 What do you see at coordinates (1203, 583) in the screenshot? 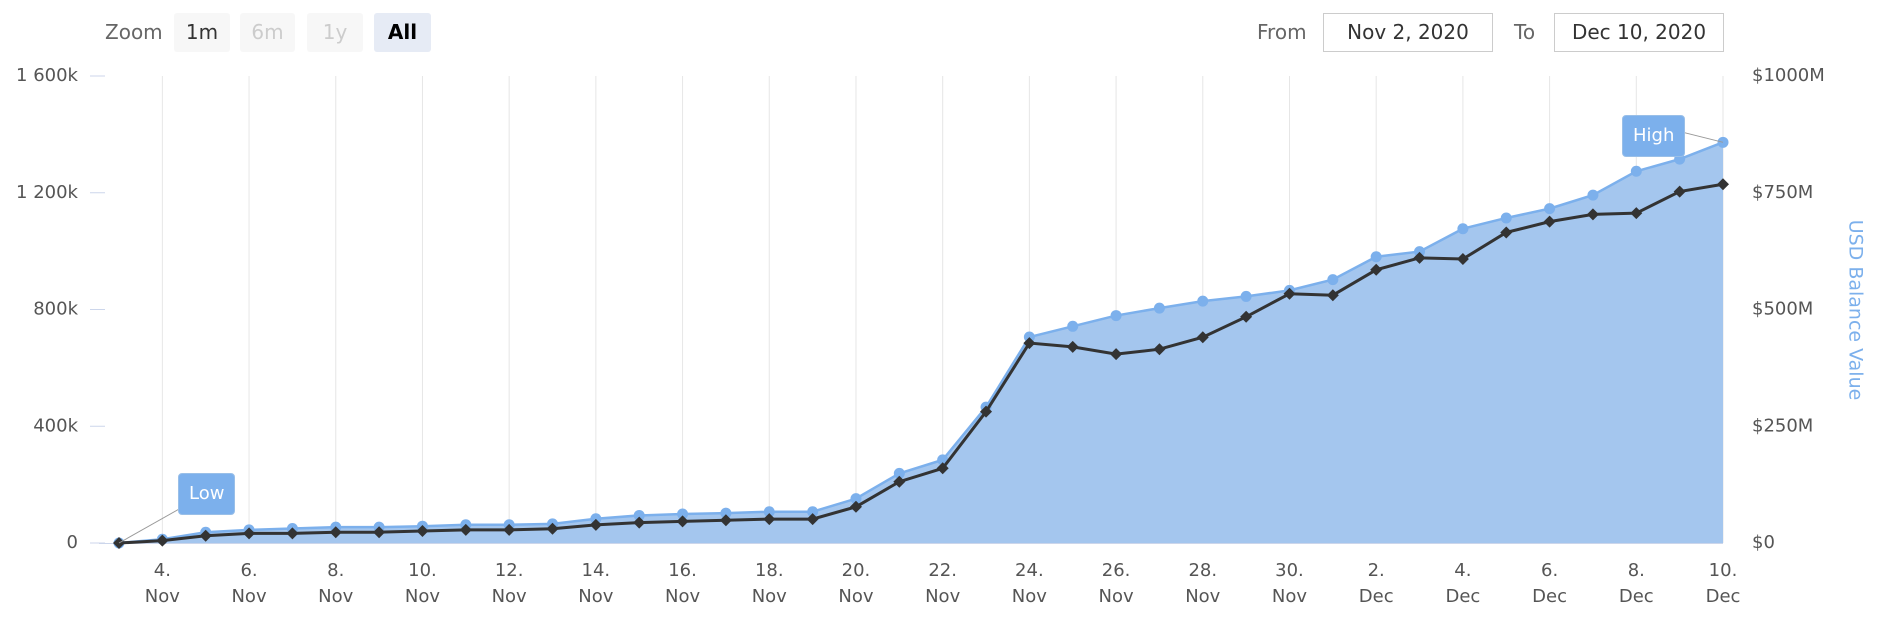
I see `x-tick-label: 28. Nov` at bounding box center [1203, 583].